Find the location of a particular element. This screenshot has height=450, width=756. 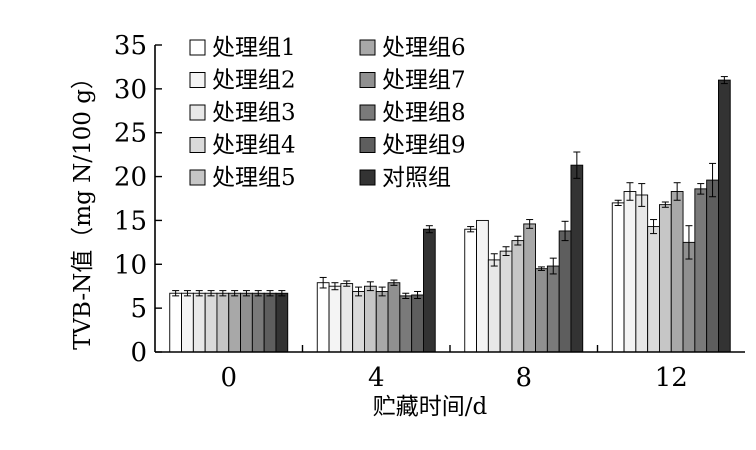

y-tick-label: 5 is located at coordinates (138, 309).